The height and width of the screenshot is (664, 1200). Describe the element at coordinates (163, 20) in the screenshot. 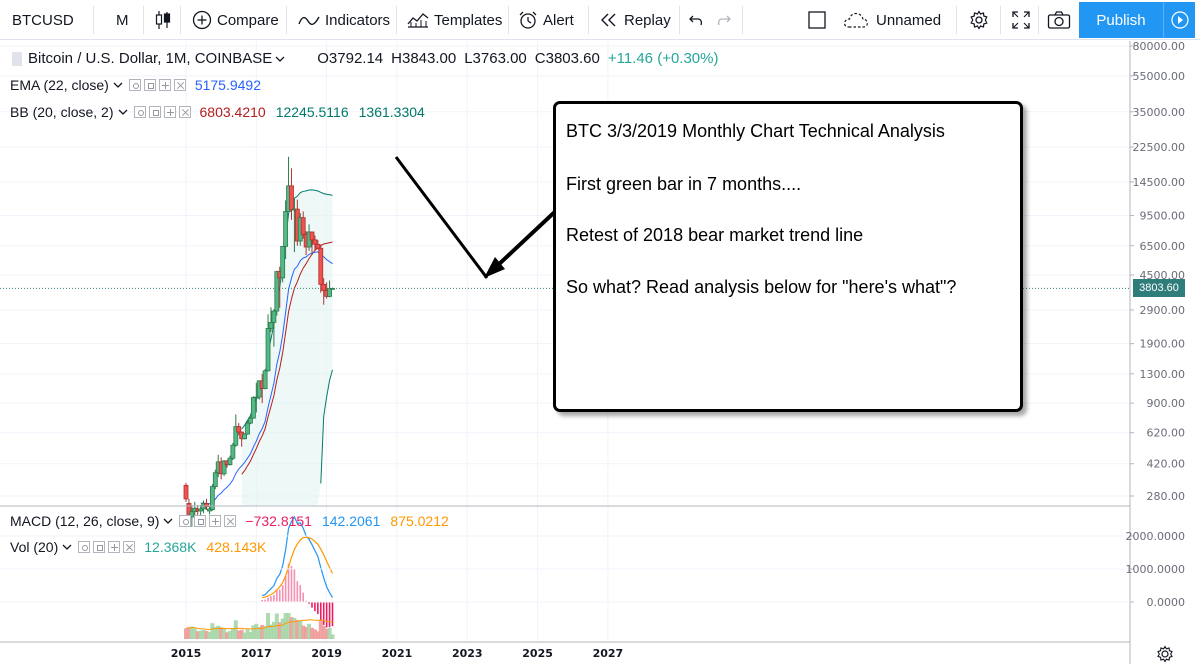

I see `chart-type-button` at that location.